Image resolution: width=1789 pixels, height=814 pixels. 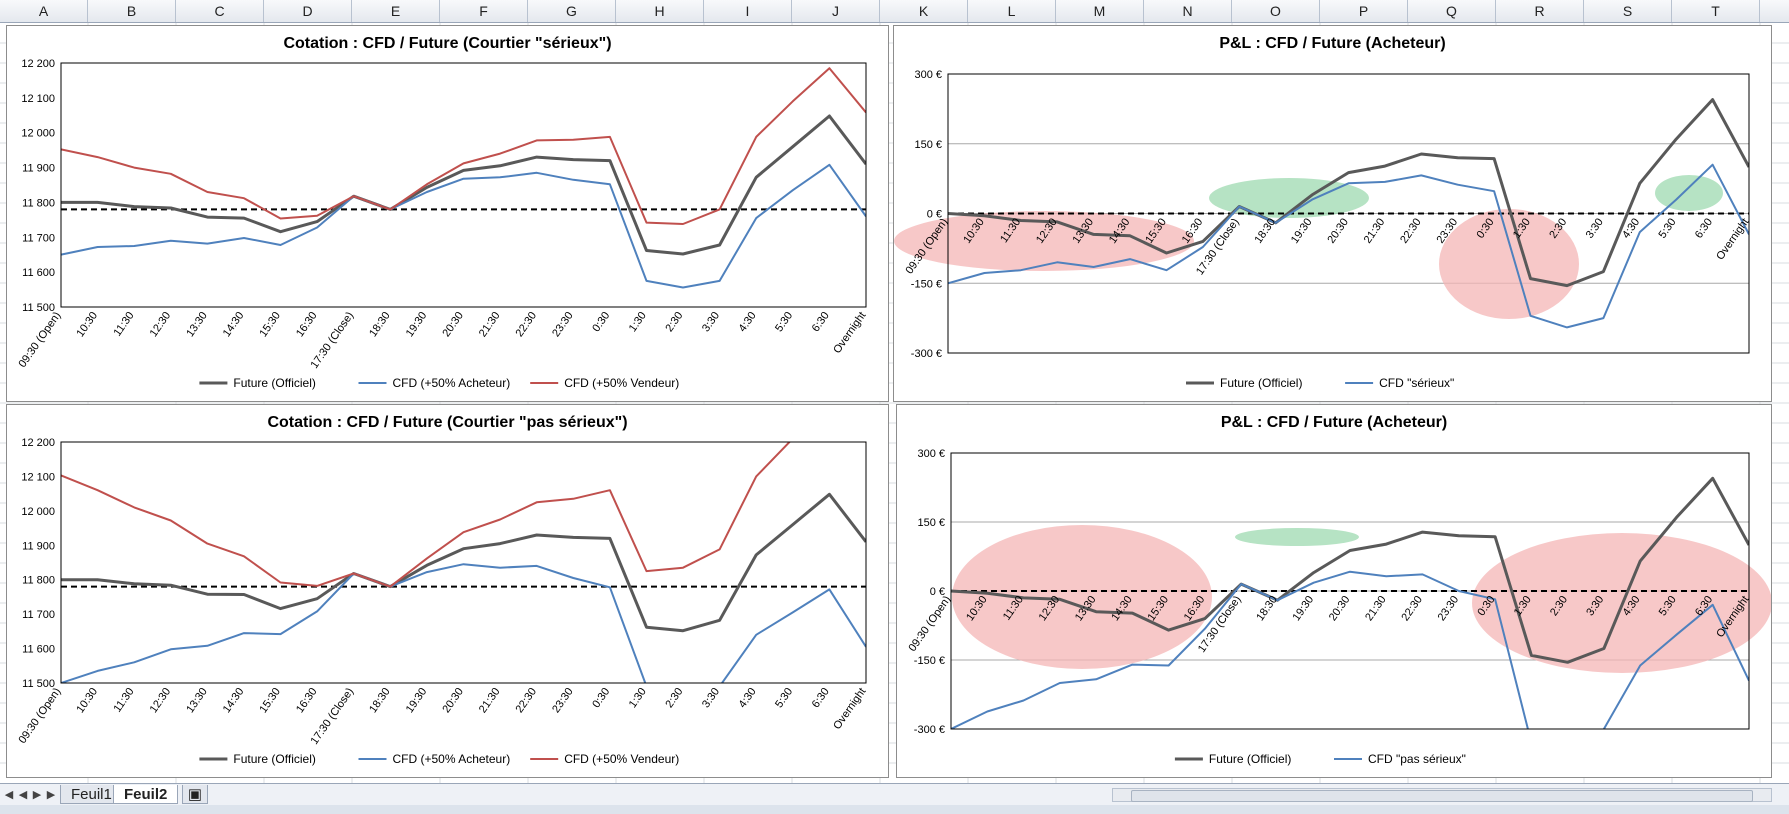 I want to click on new-sheet-icon: ▣, so click(x=195, y=794).